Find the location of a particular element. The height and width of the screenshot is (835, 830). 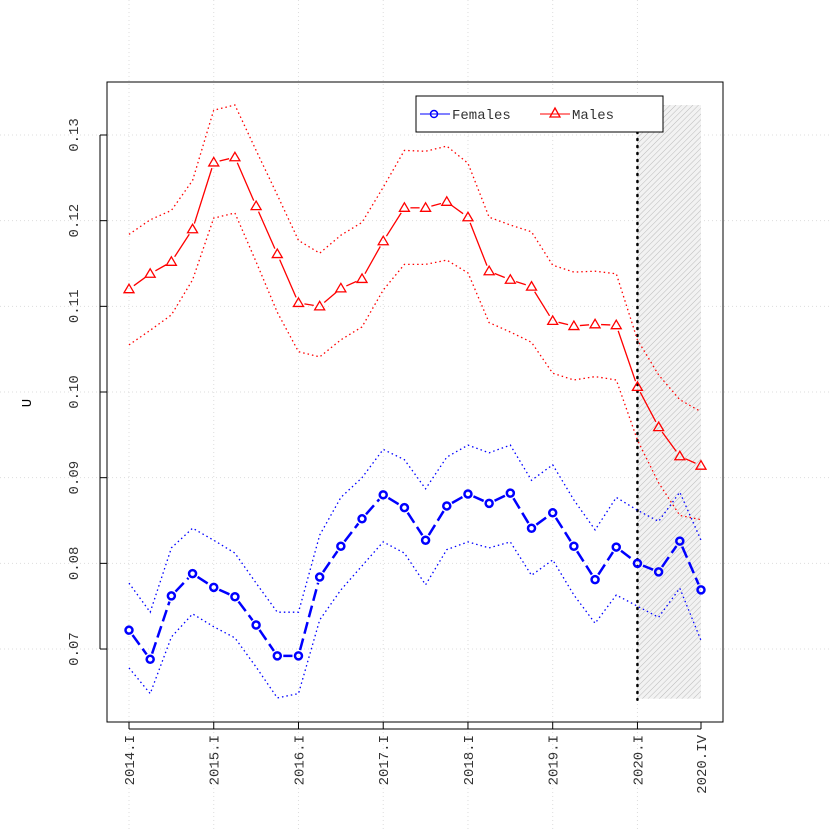

legend-label-females: Females is located at coordinates (481, 116).